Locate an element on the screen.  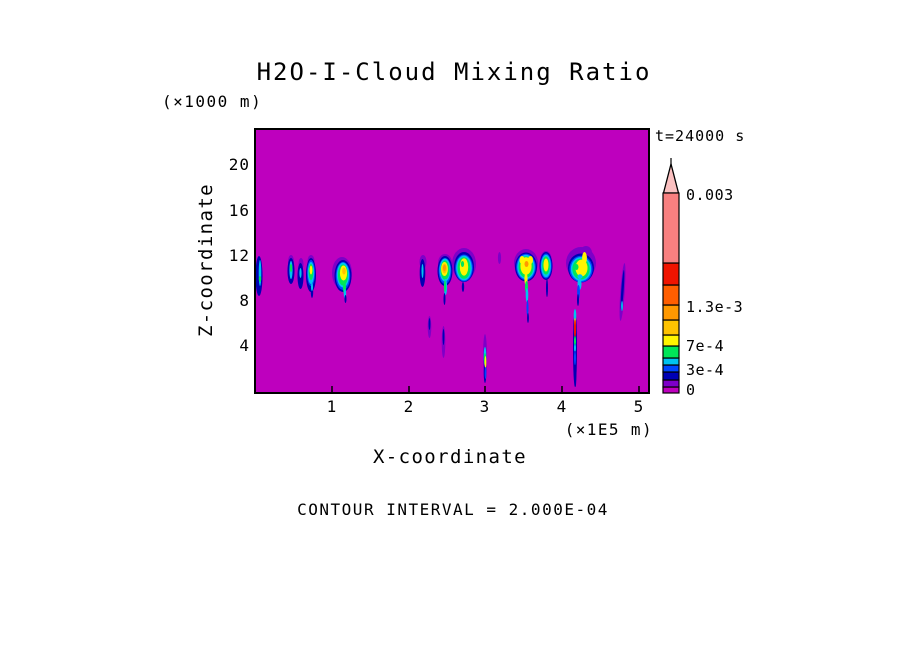
colorbar-segment-green is located at coordinates (671, 352).